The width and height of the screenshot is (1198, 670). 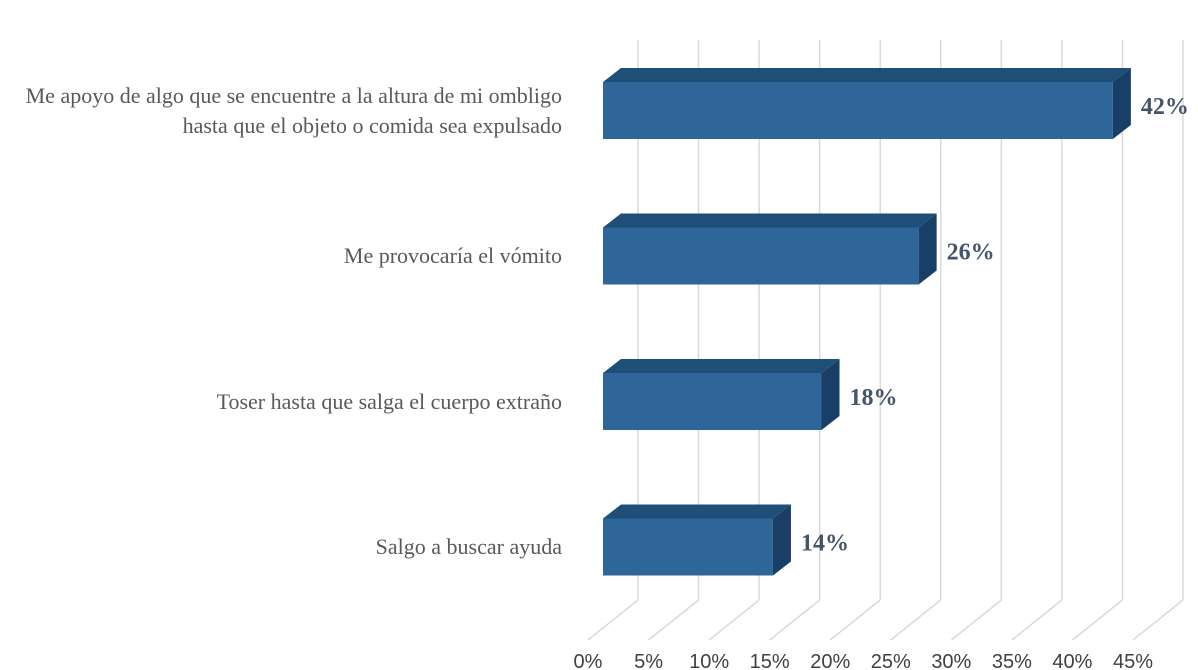 I want to click on value-label: 42%, so click(x=1165, y=107).